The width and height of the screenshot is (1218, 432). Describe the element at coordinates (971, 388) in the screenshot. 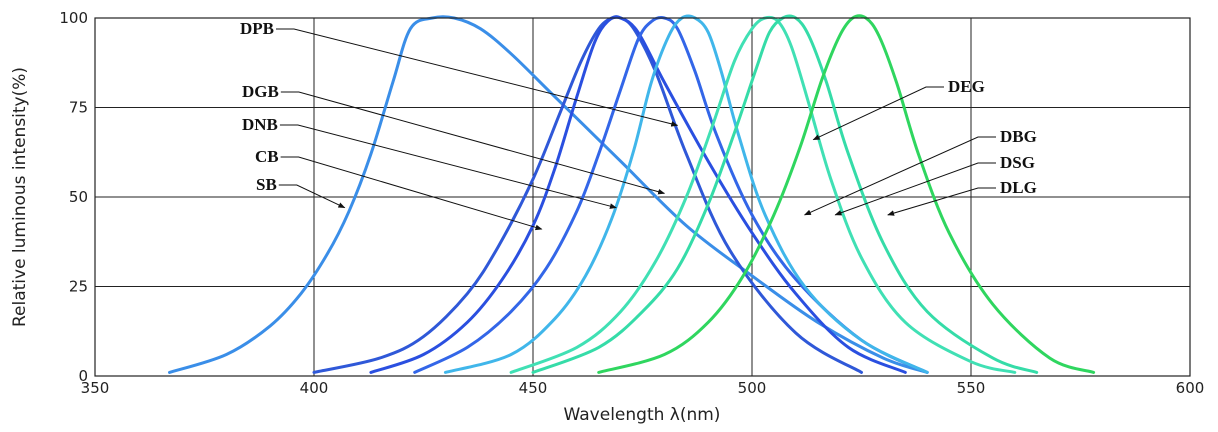

I see `x-tick-label: 550` at that location.